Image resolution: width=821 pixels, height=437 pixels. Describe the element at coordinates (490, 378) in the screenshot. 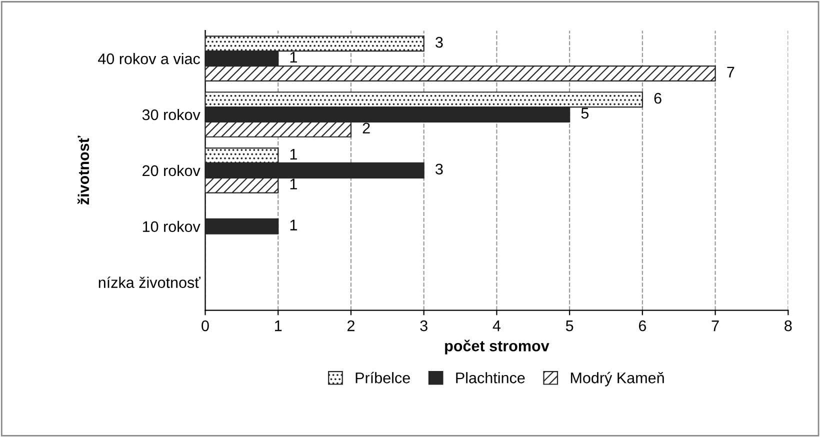

I see `legend-label: Plachtince` at that location.